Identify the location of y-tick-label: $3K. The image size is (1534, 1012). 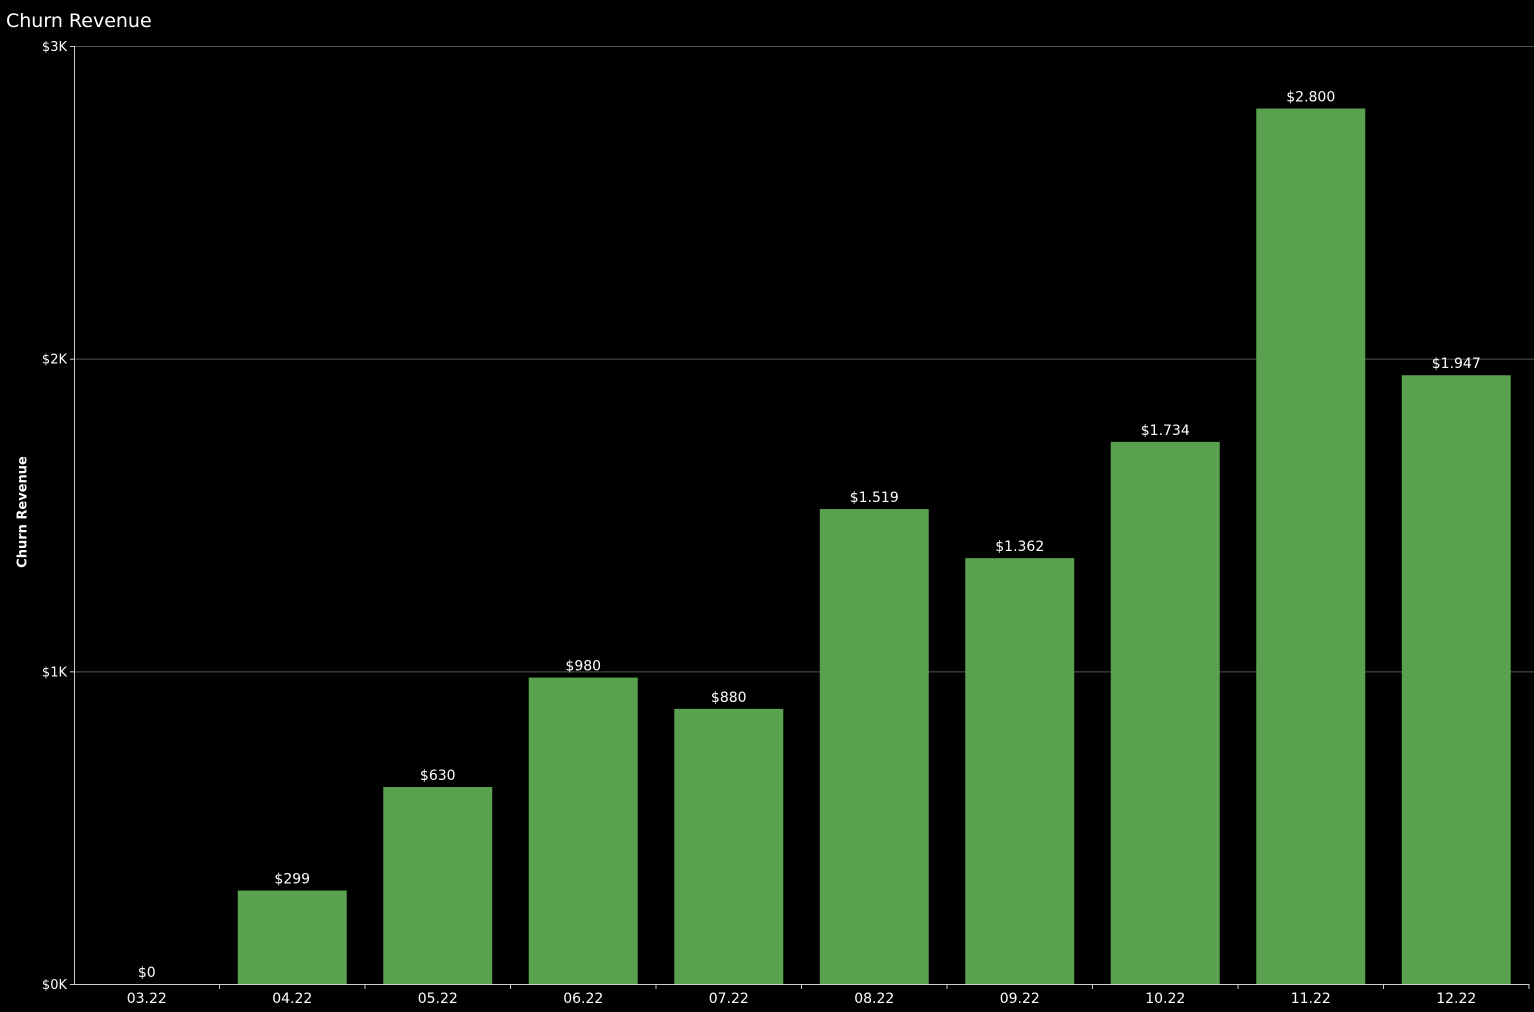
(55, 47).